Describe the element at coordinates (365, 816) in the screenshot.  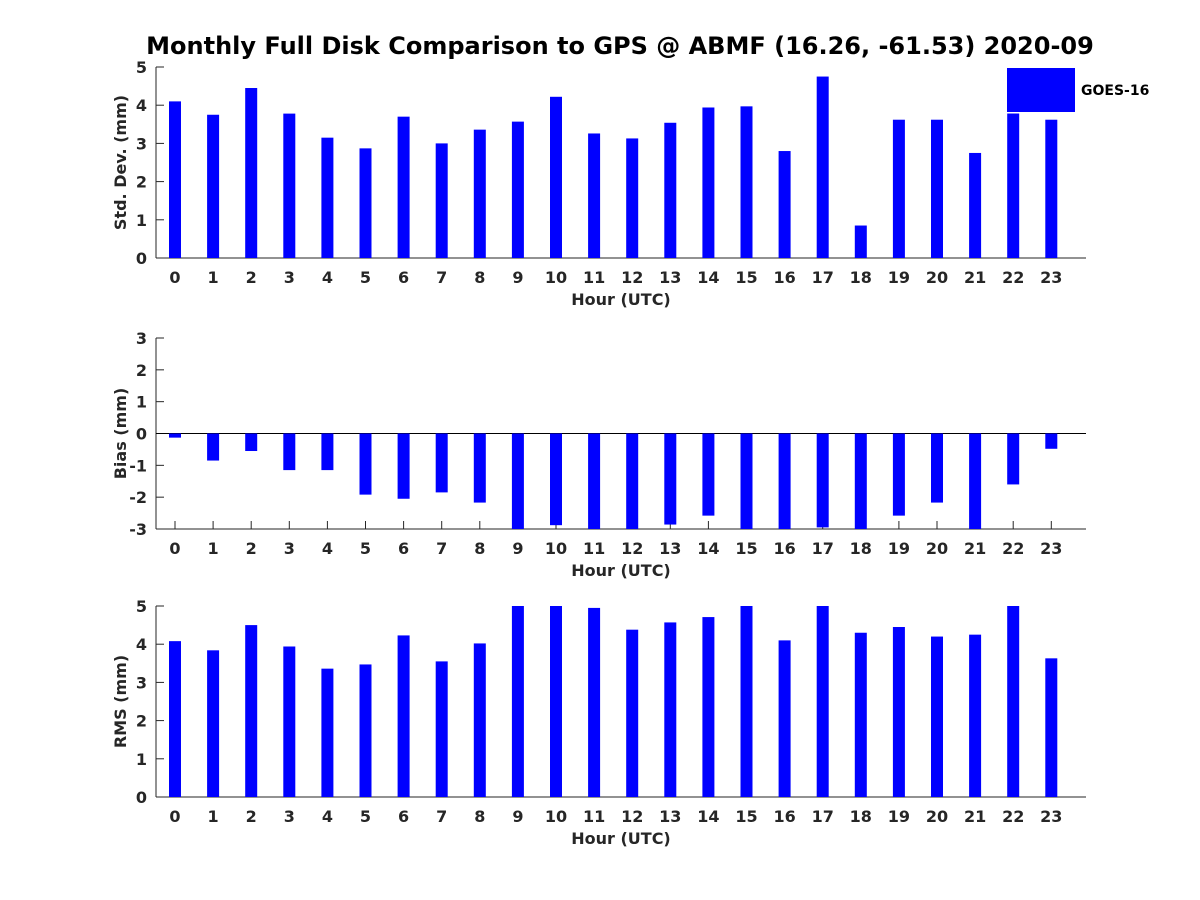
I see `rms-x-tick-label: 5` at that location.